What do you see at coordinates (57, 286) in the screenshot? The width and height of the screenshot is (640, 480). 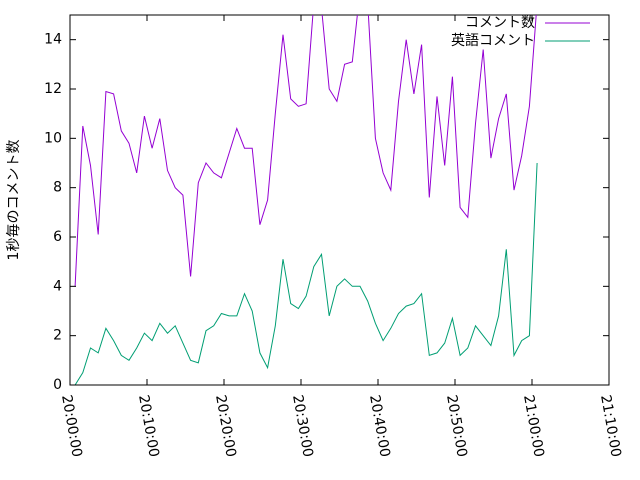 I see `y-tick-label: 4` at bounding box center [57, 286].